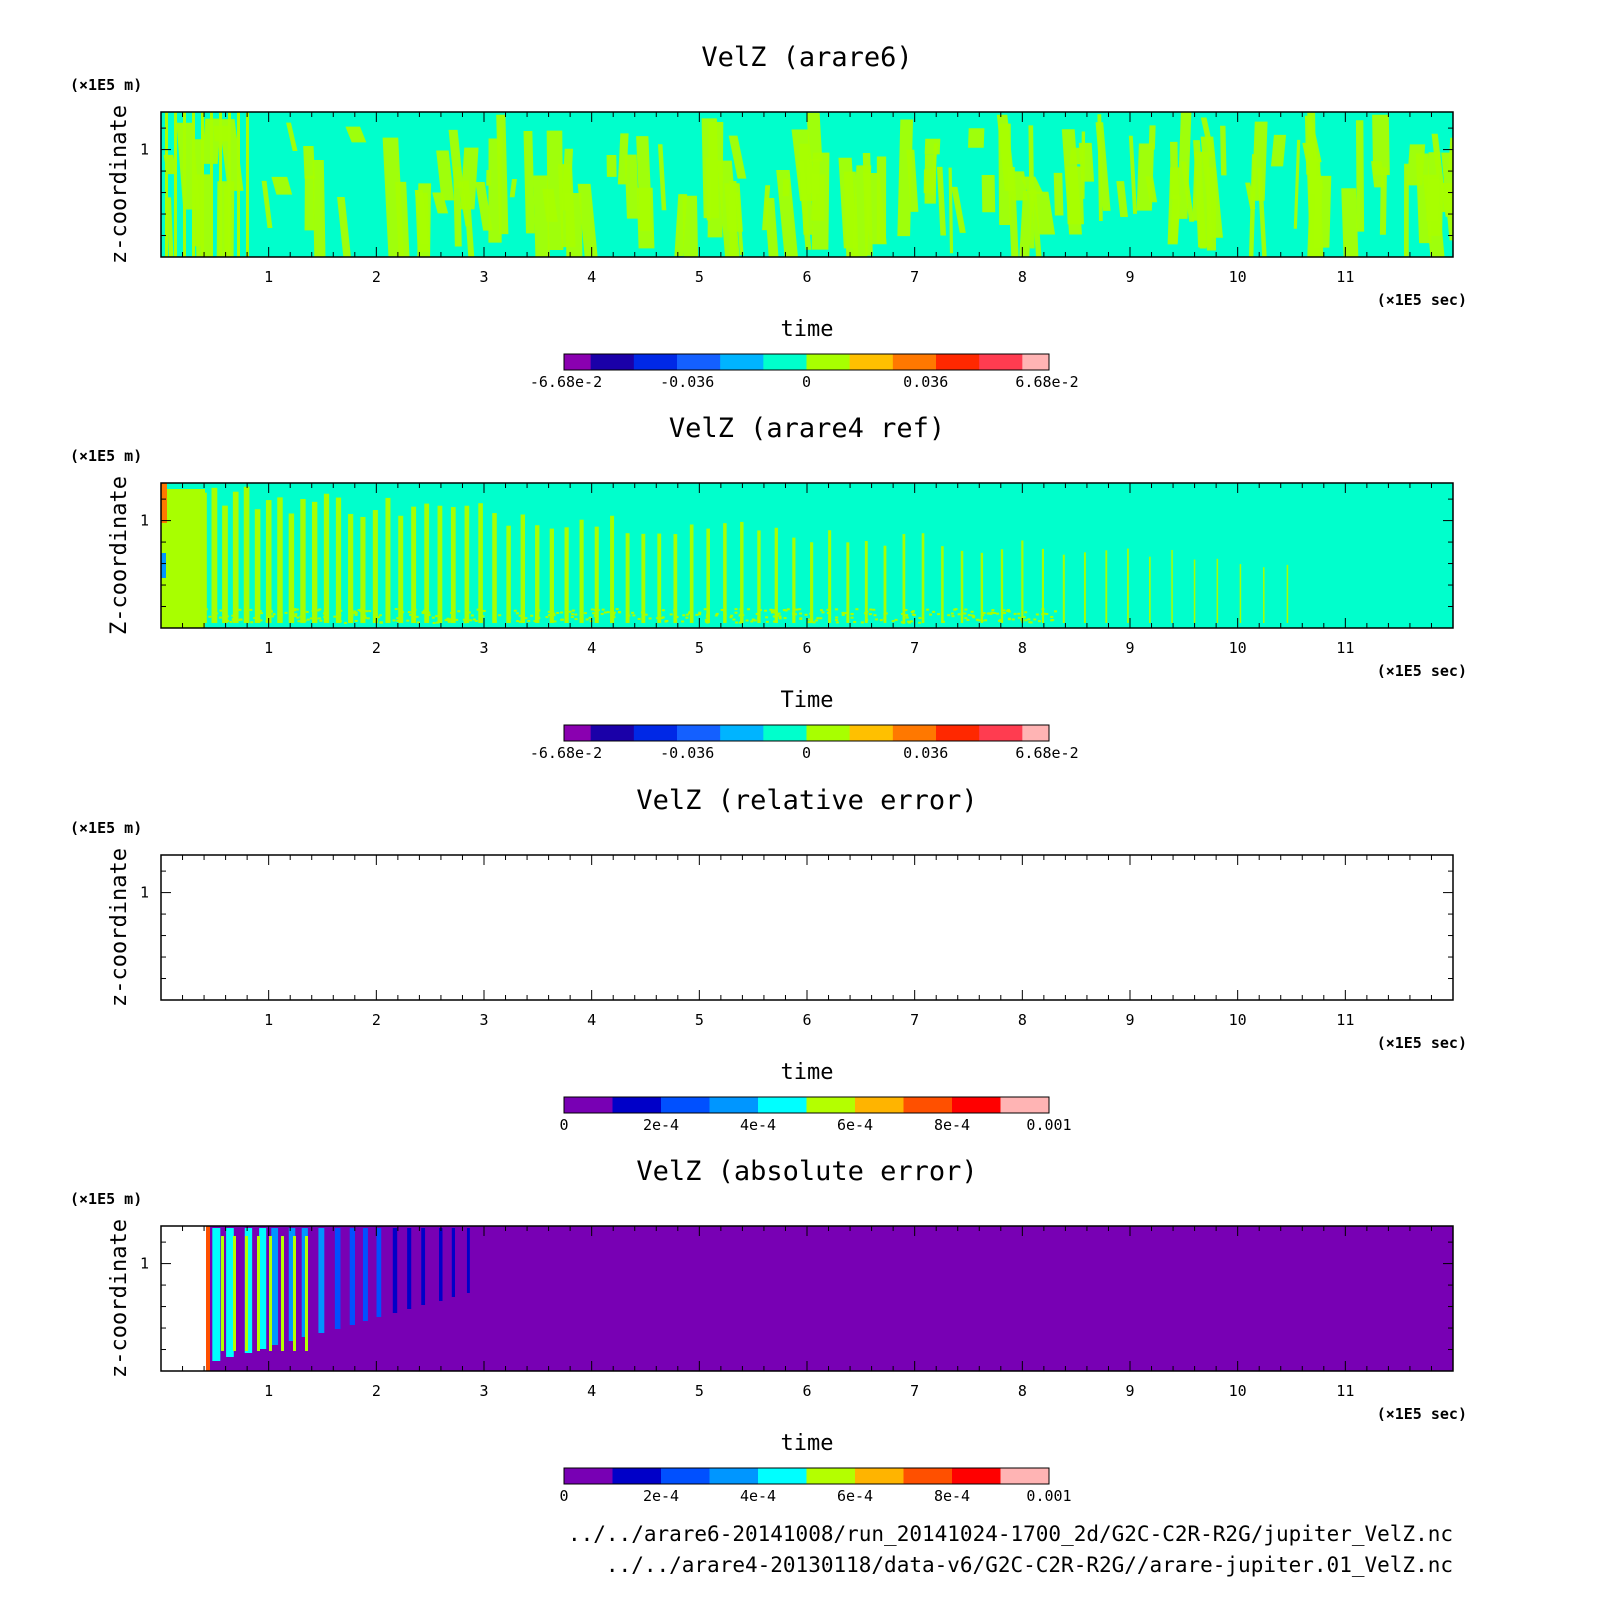 This screenshot has width=1604, height=1604. Describe the element at coordinates (807, 428) in the screenshot. I see `panel-title: VelZ (arare4 ref)` at that location.